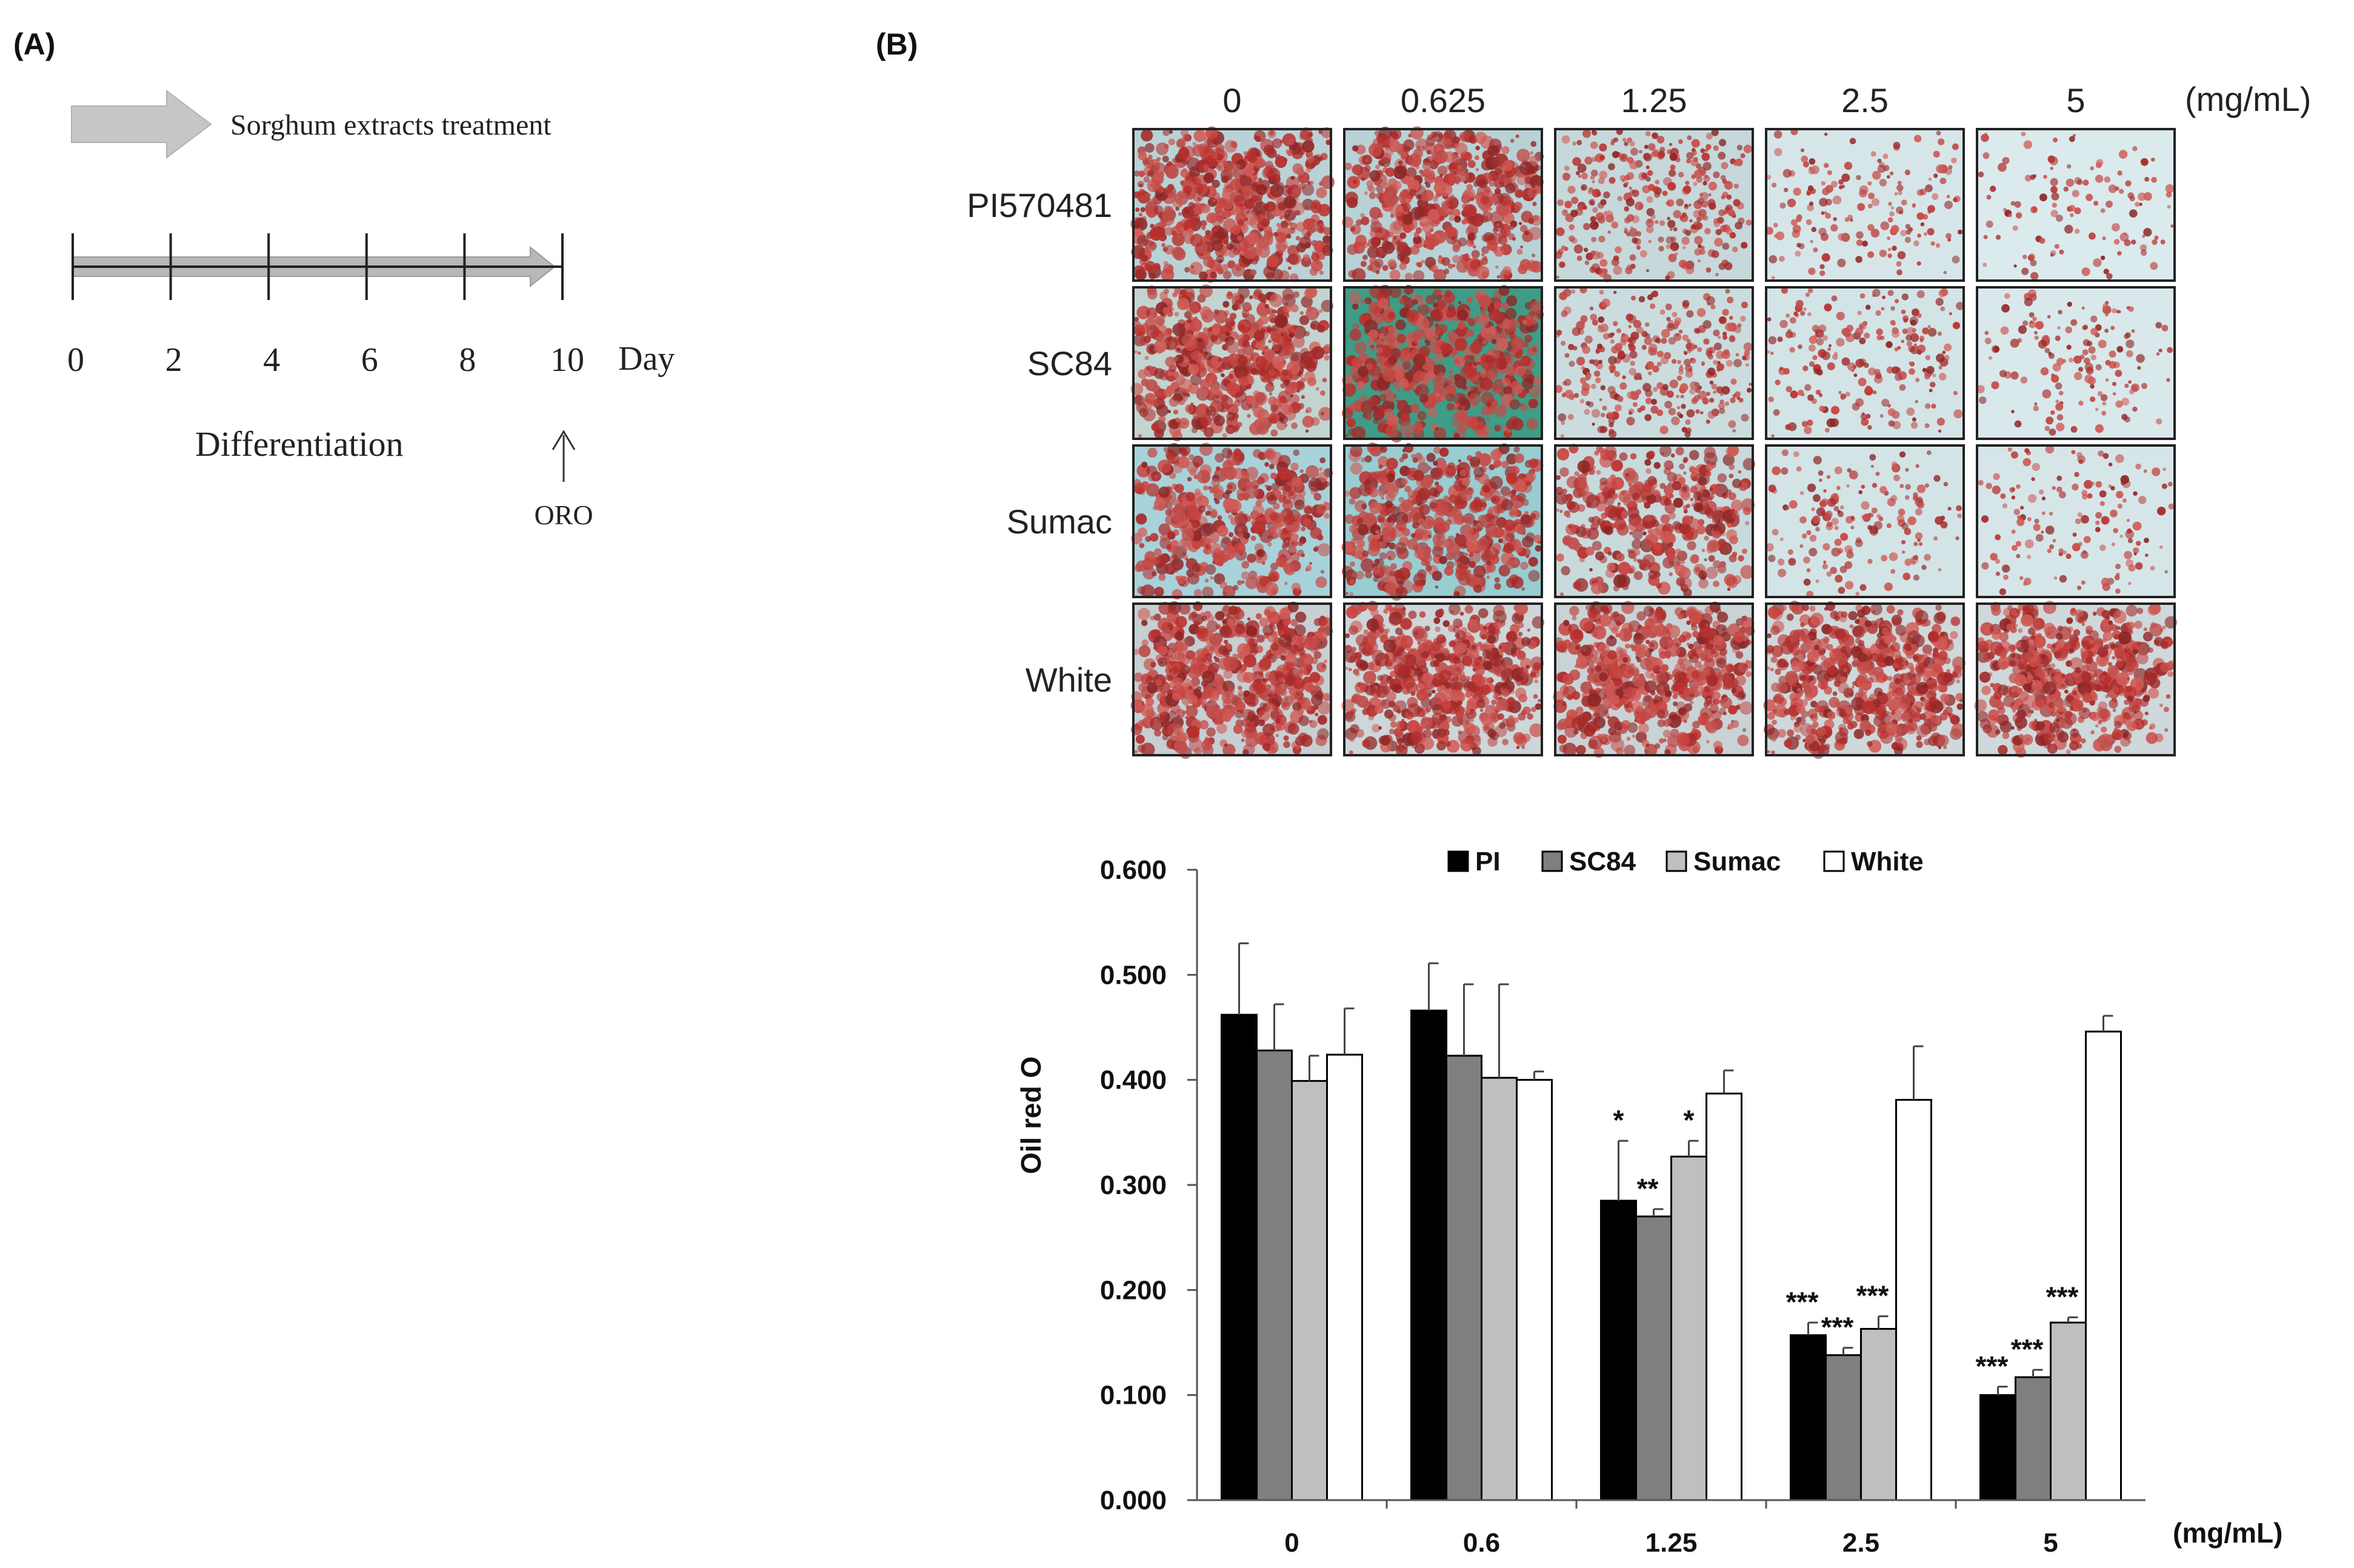 This screenshot has width=2354, height=1568. Describe the element at coordinates (1442, 521) in the screenshot. I see `micrograph-cell` at that location.